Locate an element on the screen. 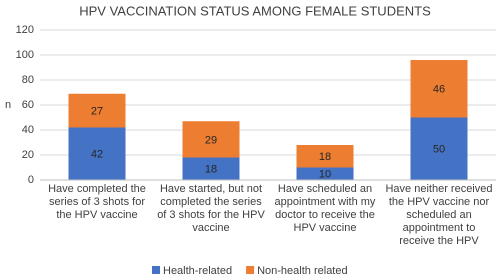  data-label: 42 is located at coordinates (97, 155).